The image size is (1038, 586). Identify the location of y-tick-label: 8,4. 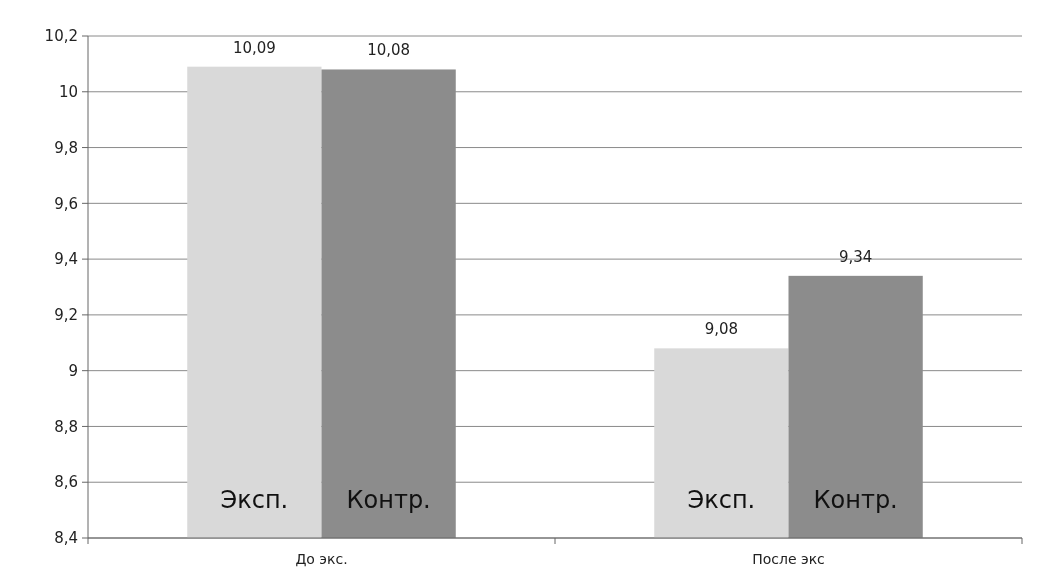
(66, 538).